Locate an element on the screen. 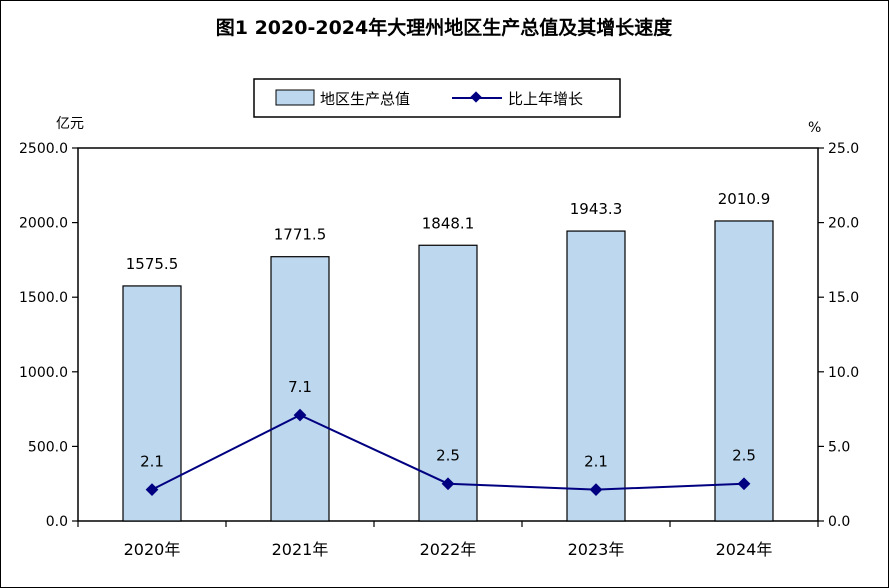 The image size is (889, 588). x-tick-label: 2023年 is located at coordinates (596, 549).